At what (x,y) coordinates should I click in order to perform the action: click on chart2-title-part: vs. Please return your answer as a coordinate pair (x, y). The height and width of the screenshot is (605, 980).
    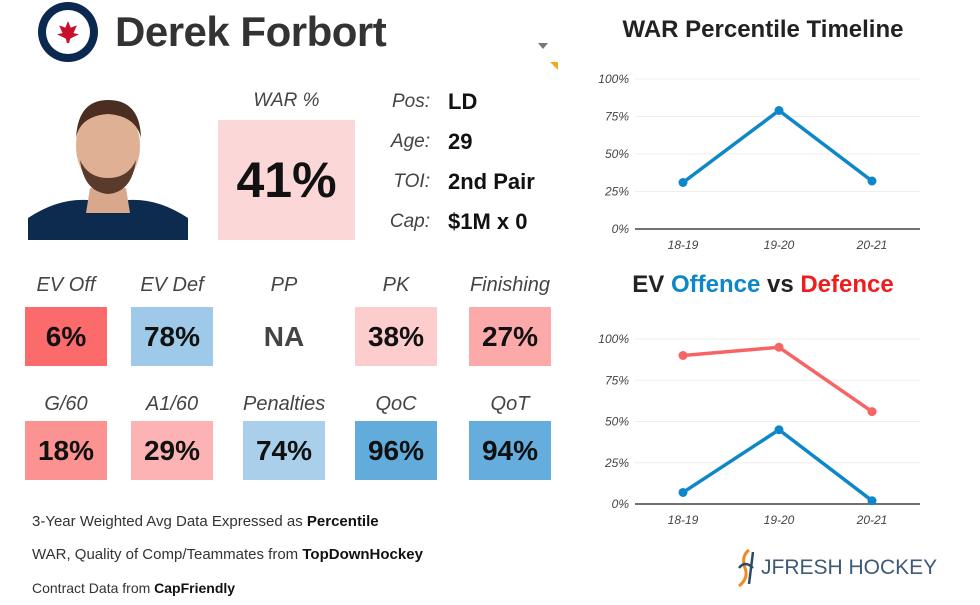
    Looking at the image, I should click on (780, 284).